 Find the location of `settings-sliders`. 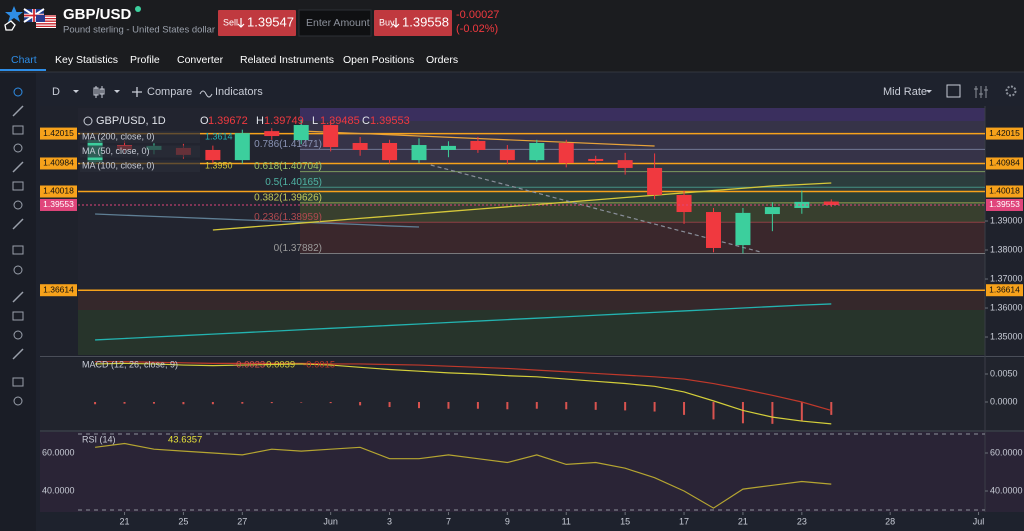

settings-sliders is located at coordinates (981, 92).